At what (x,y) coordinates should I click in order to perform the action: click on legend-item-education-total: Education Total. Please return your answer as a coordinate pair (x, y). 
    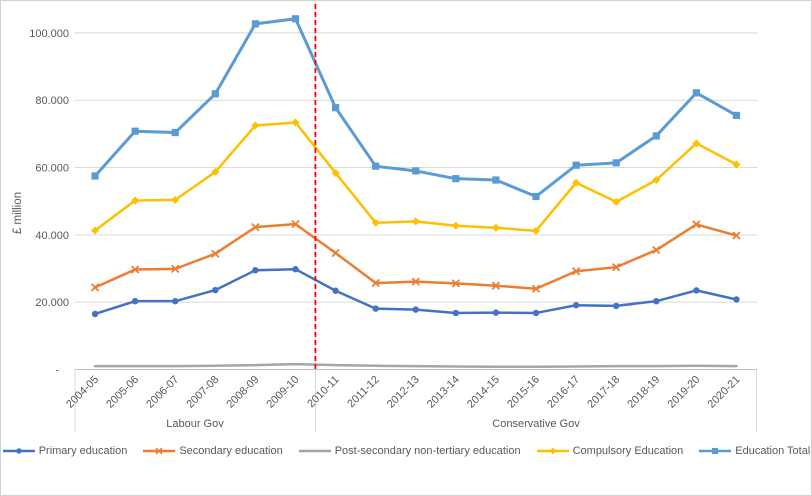
    Looking at the image, I should click on (754, 451).